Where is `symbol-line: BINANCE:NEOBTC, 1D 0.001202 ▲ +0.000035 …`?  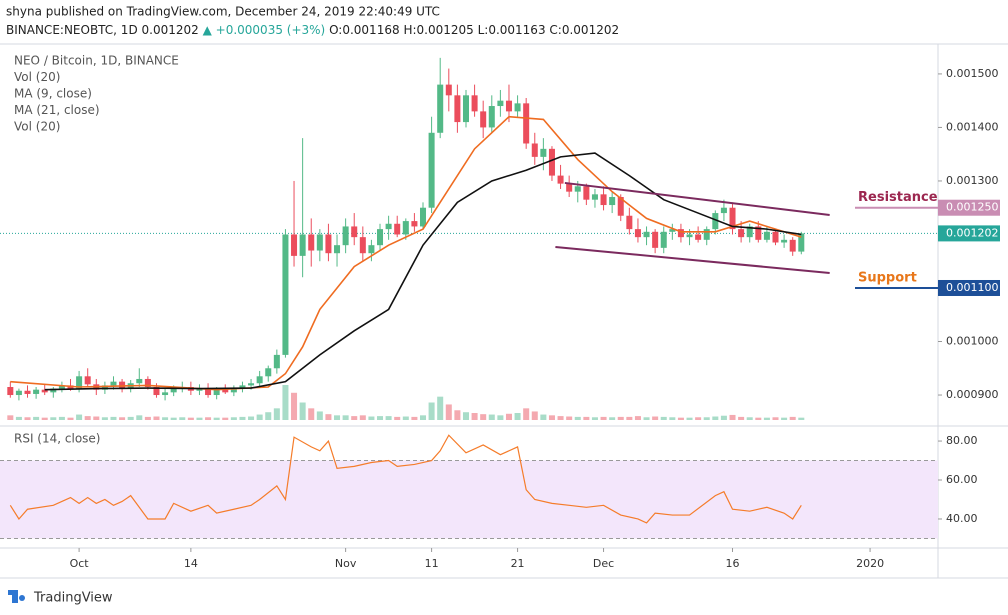 symbol-line: BINANCE:NEOBTC, 1D 0.001202 ▲ +0.000035 … is located at coordinates (312, 30).